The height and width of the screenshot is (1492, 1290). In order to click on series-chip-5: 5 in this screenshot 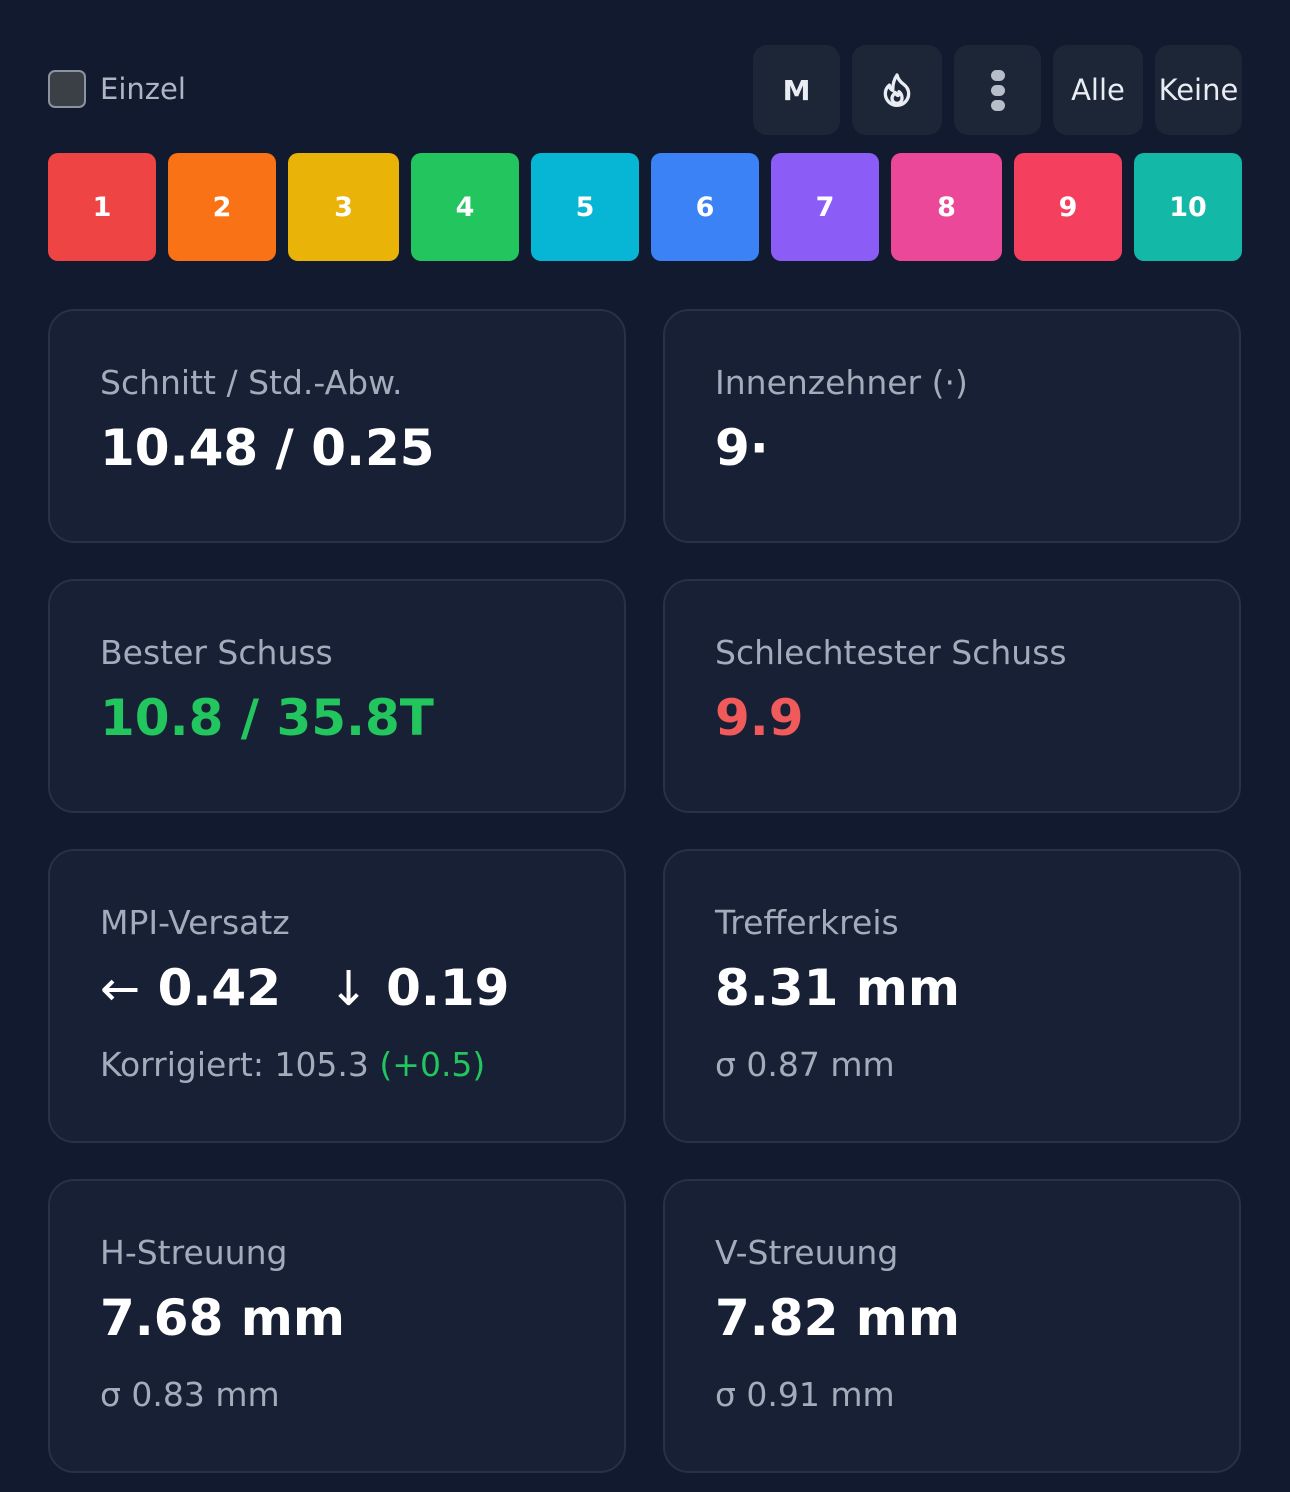, I will do `click(585, 207)`.